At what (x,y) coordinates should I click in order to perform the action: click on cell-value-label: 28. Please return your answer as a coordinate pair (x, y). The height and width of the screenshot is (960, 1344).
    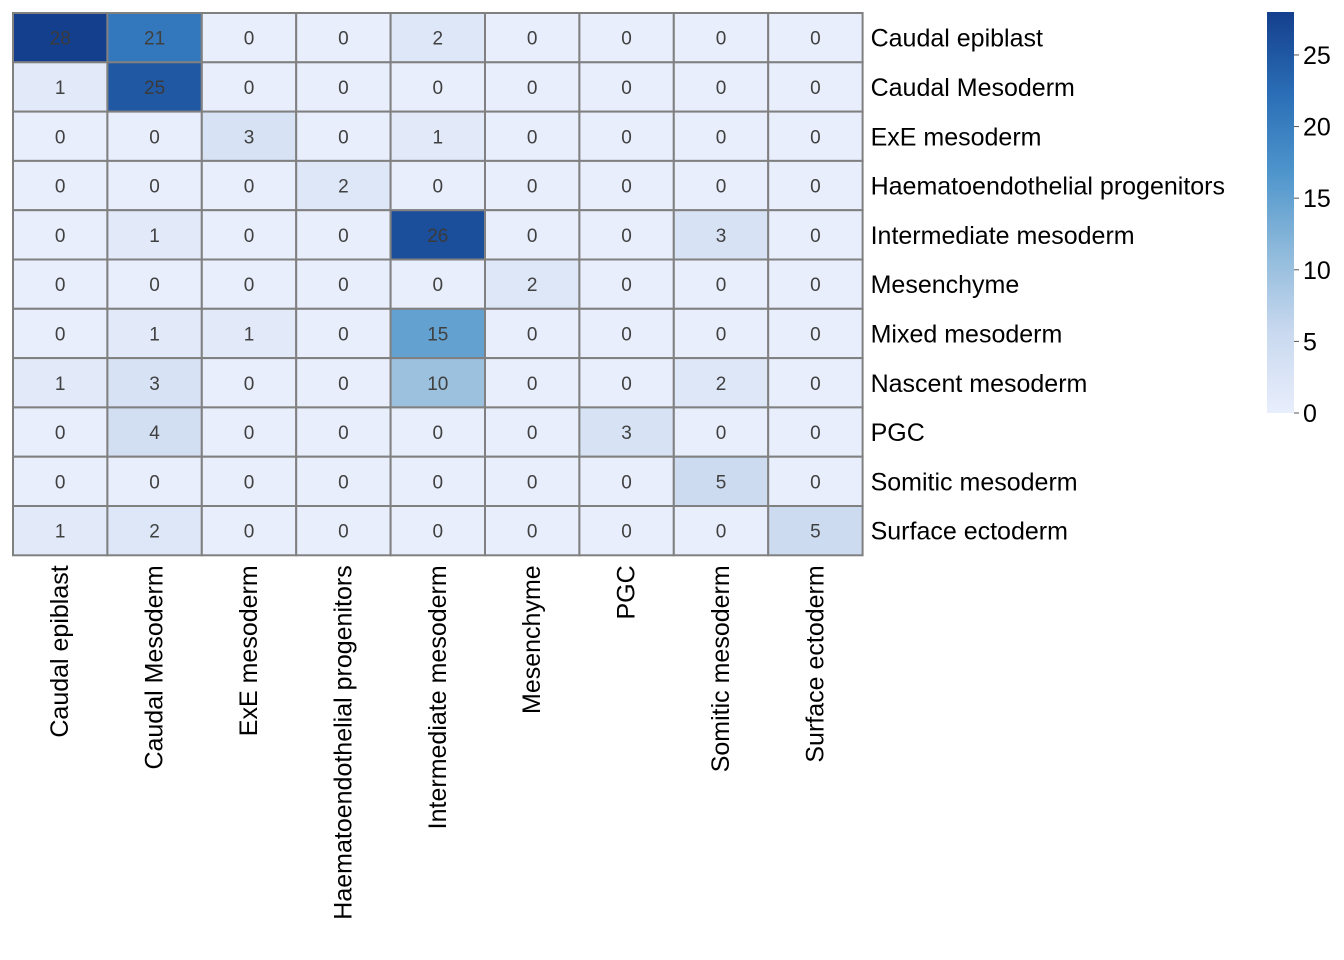
    Looking at the image, I should click on (60, 39).